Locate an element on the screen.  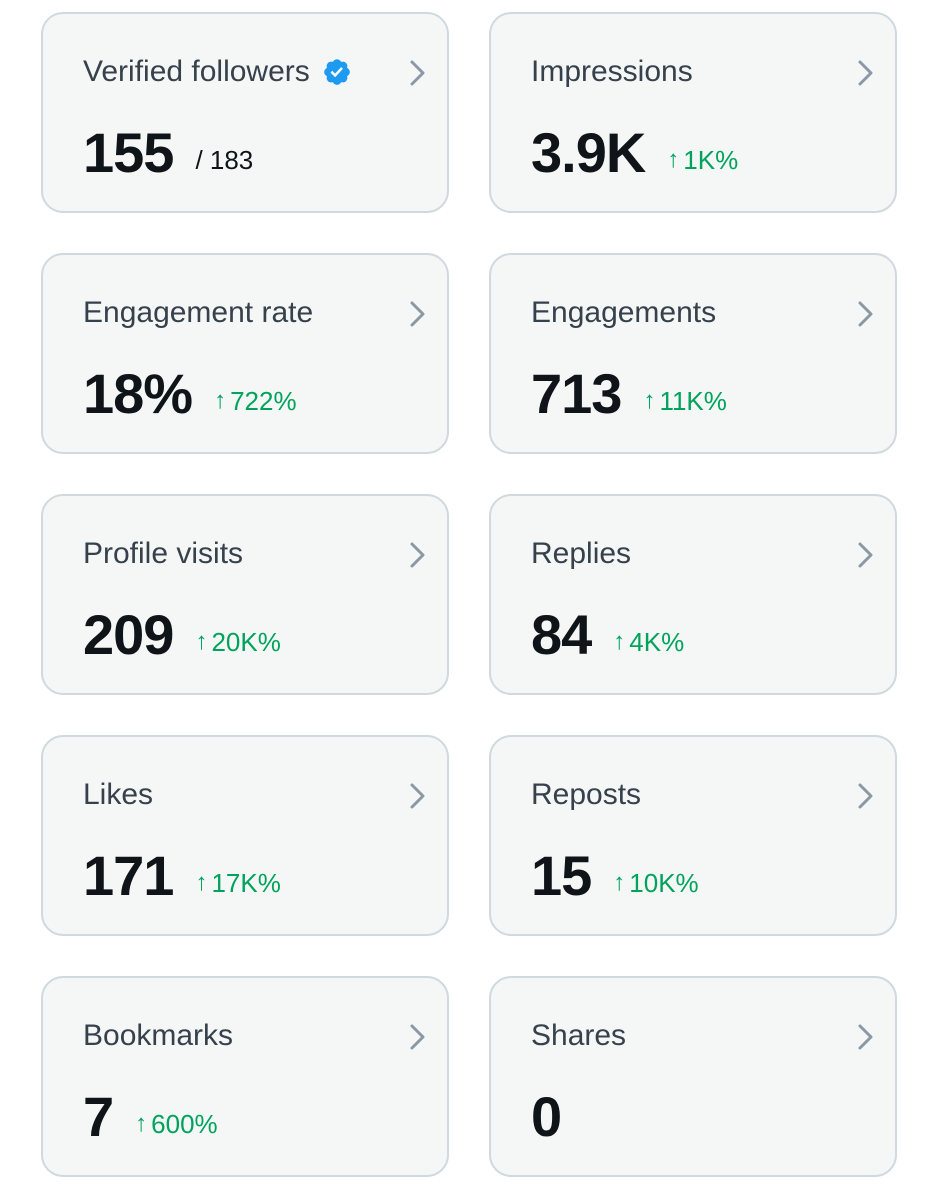
metric-value-row: 15 ↑ 10K% is located at coordinates (615, 876).